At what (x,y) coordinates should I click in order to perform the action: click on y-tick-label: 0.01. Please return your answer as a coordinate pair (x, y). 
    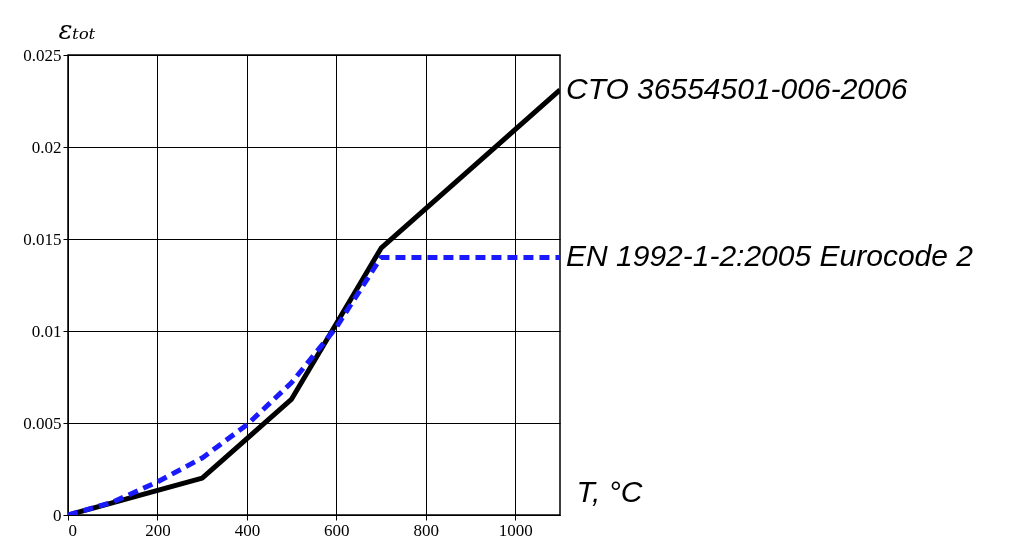
    Looking at the image, I should click on (46, 331).